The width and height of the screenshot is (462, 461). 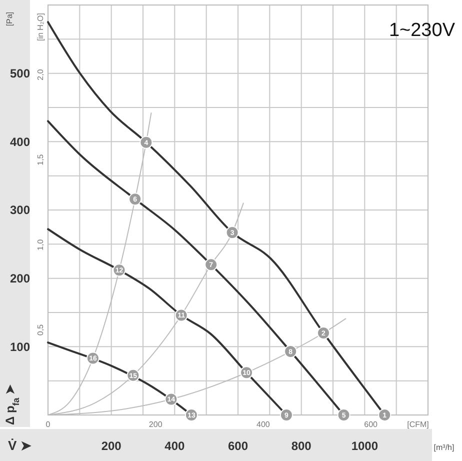 What do you see at coordinates (40, 160) in the screenshot?
I see `y2-tick-label: 1,5` at bounding box center [40, 160].